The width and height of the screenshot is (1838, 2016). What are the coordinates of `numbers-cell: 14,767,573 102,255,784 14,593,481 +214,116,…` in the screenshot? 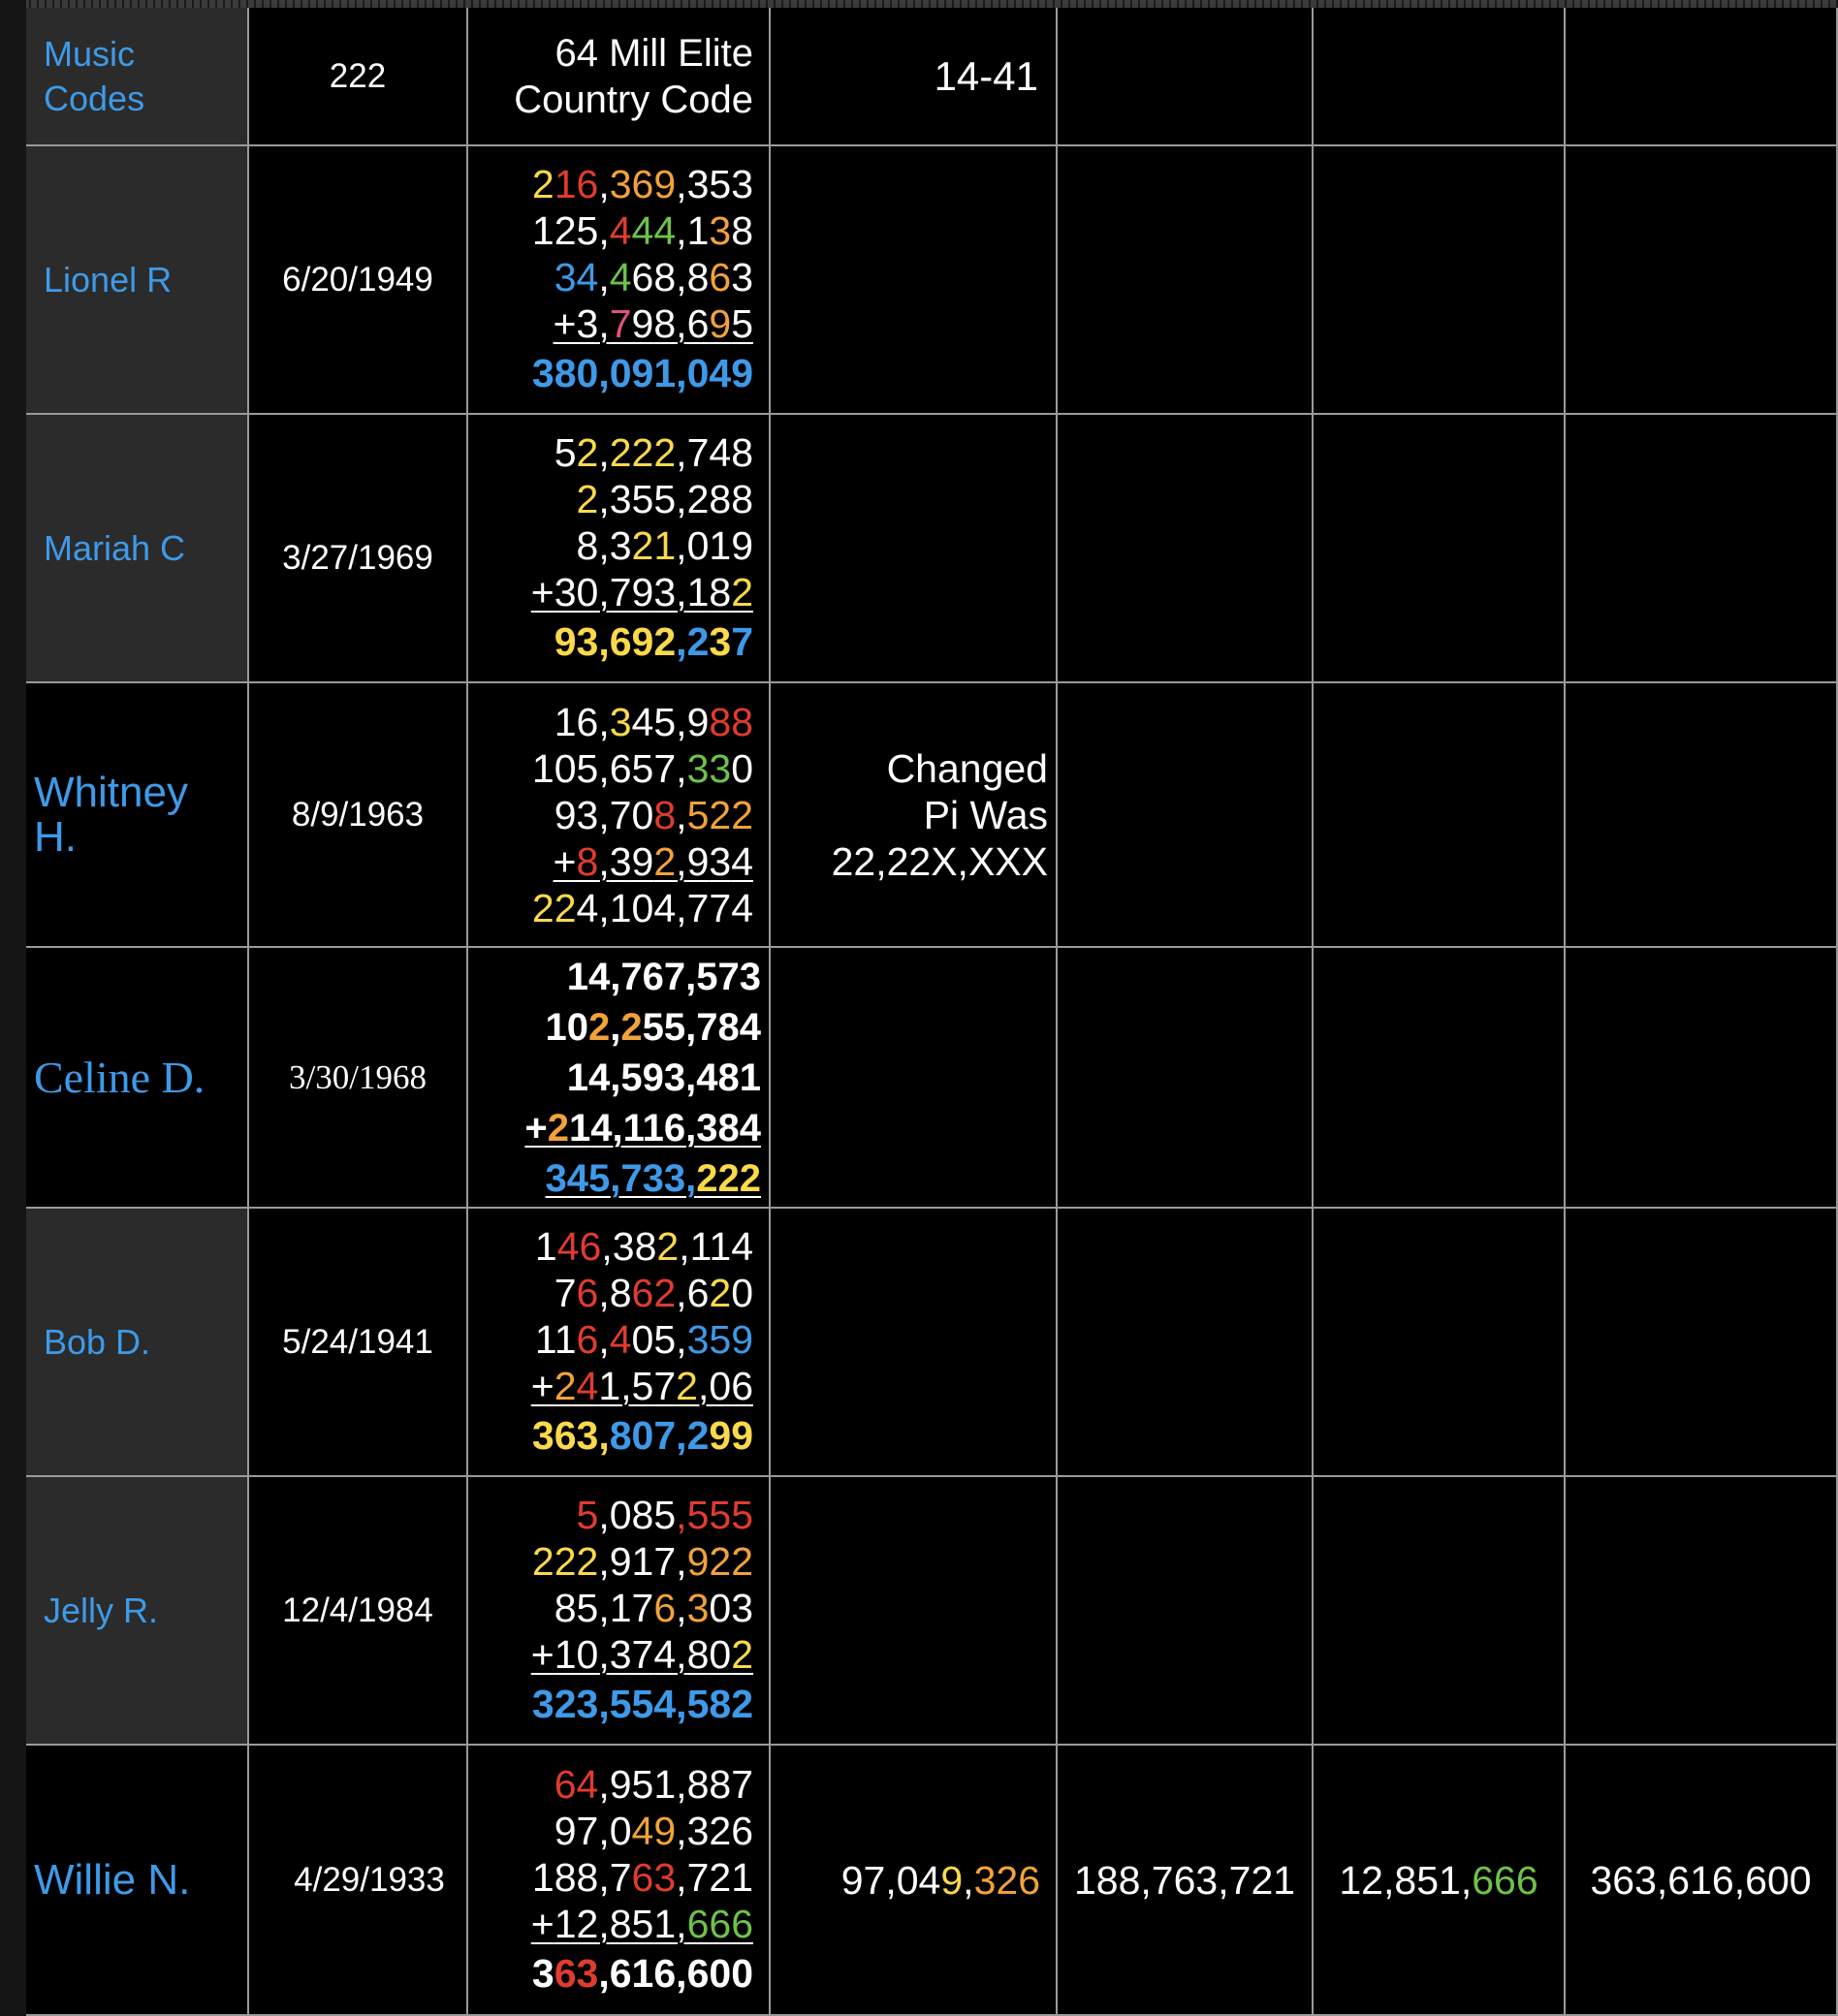 It's located at (619, 1079).